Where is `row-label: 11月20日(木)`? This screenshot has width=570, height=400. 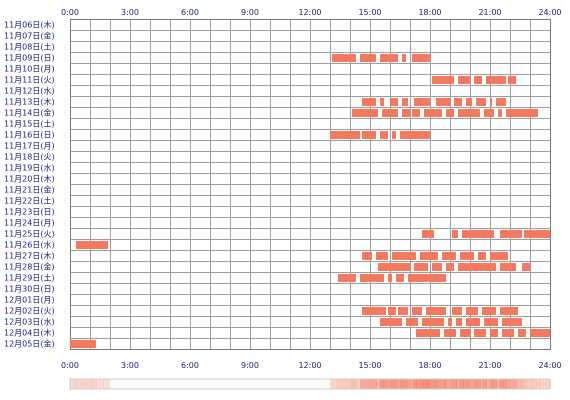 row-label: 11月20日(木) is located at coordinates (29, 179).